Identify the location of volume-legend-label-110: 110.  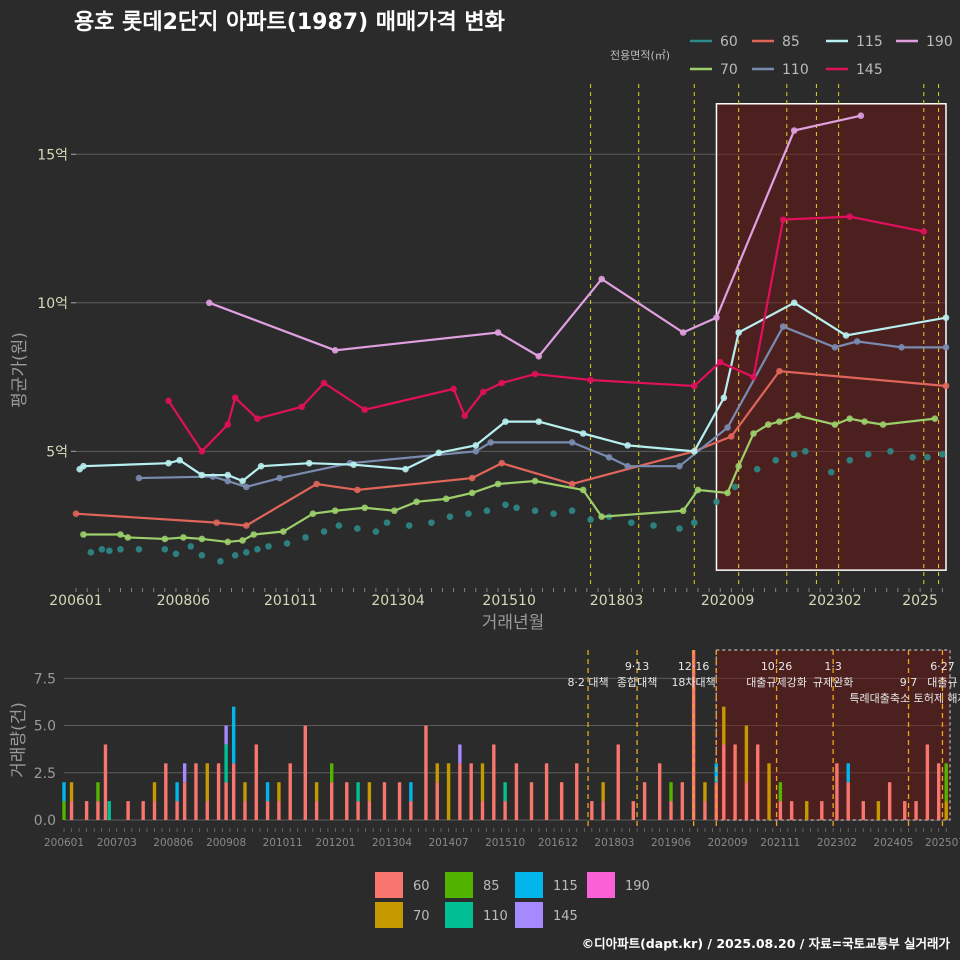
(495, 916).